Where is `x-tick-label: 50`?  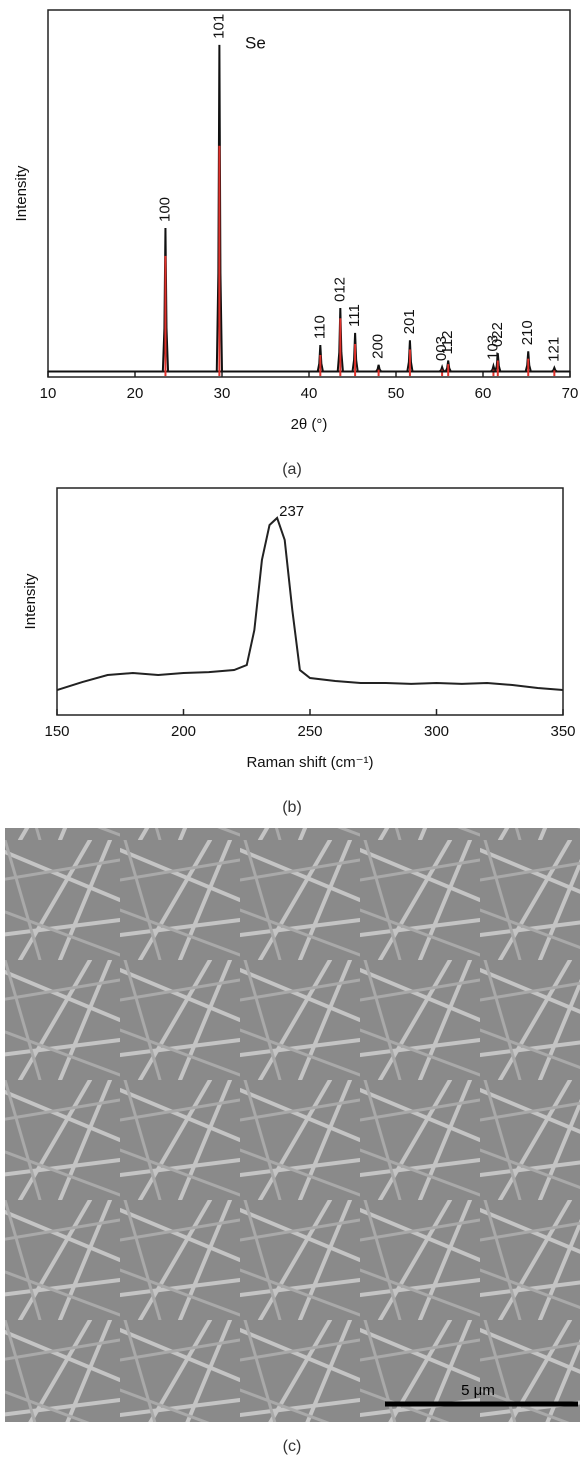 x-tick-label: 50 is located at coordinates (396, 393).